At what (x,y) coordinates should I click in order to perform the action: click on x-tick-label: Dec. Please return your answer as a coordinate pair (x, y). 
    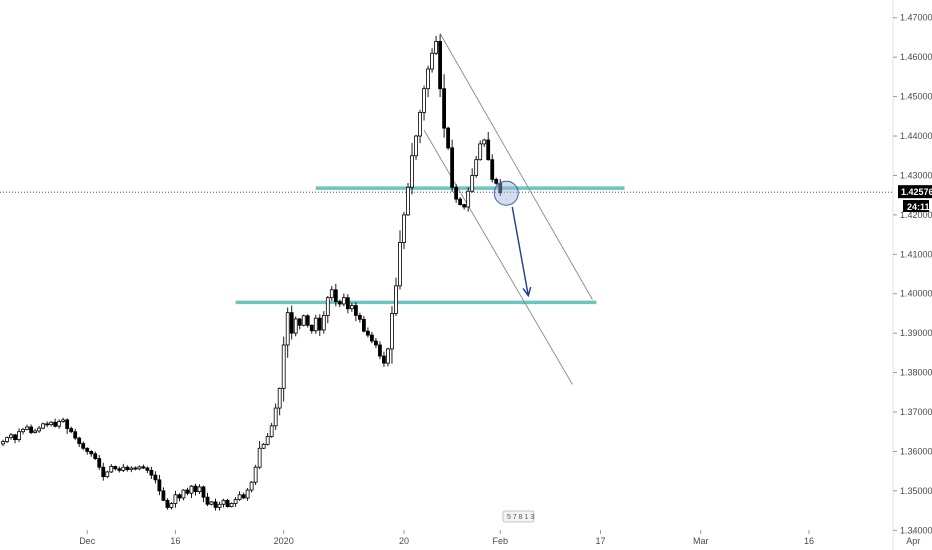
    Looking at the image, I should click on (87, 541).